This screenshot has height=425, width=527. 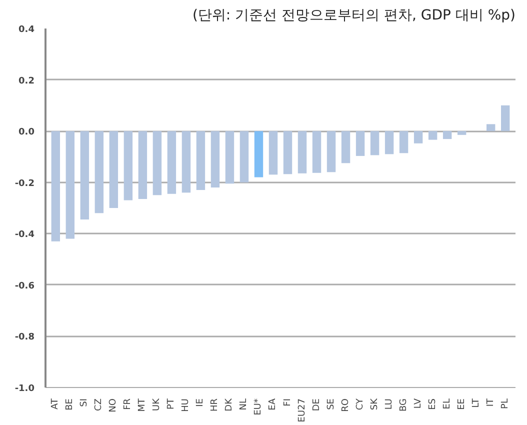 What do you see at coordinates (55, 404) in the screenshot?
I see `x-tick-label: AT` at bounding box center [55, 404].